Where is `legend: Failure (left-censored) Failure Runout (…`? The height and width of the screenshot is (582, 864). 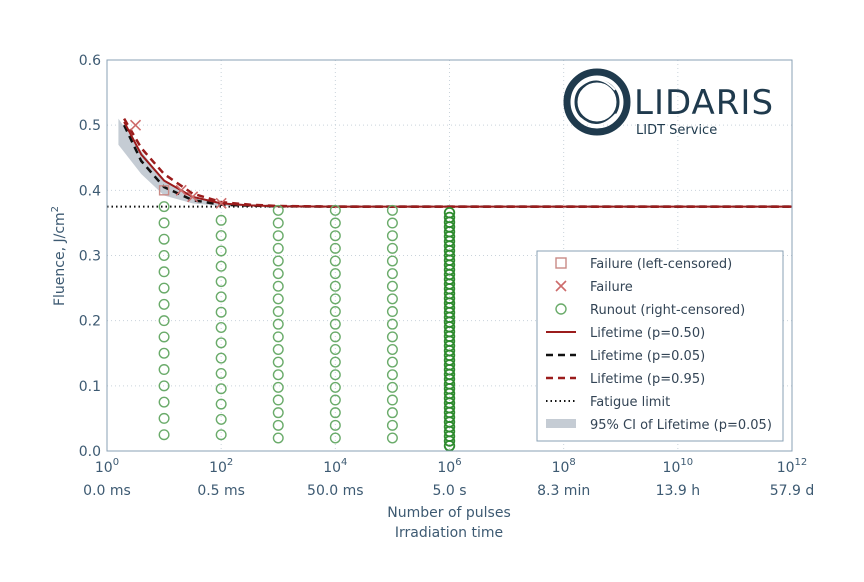
legend: Failure (left-censored) Failure Runout (… is located at coordinates (660, 346).